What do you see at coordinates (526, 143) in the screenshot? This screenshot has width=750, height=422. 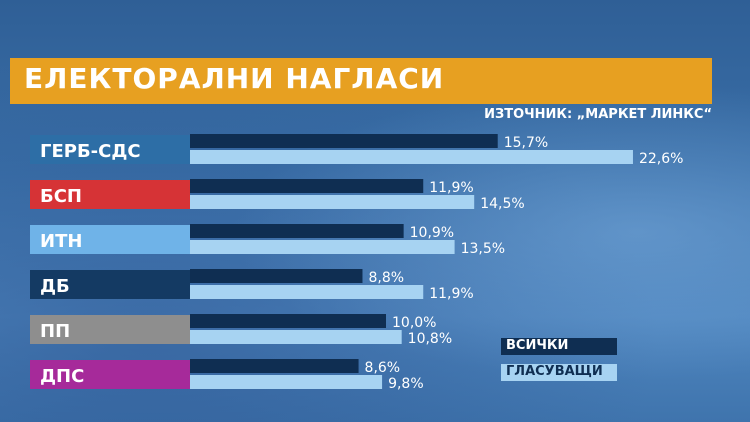 I see `data-label-all-0: 15,7%` at bounding box center [526, 143].